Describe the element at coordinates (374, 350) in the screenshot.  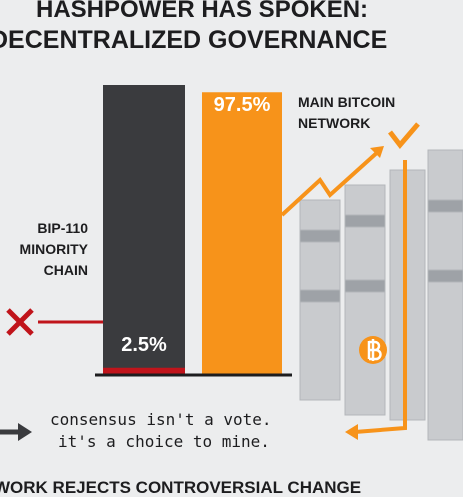
I see `bitcoin-glyph` at that location.